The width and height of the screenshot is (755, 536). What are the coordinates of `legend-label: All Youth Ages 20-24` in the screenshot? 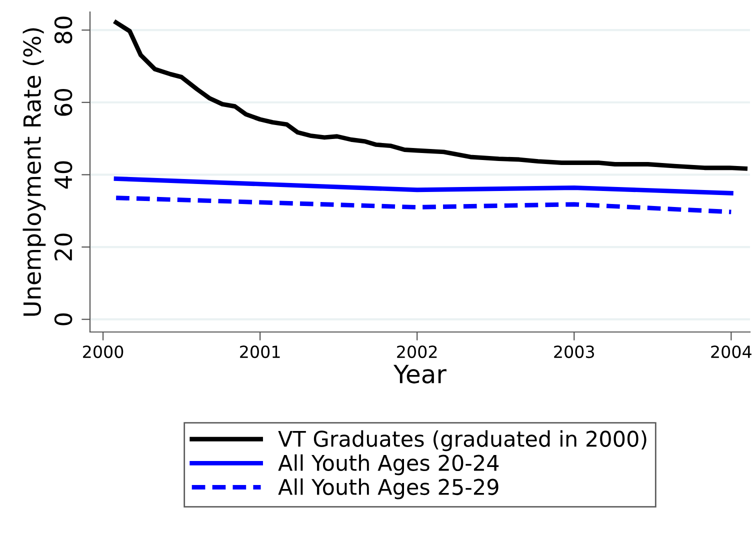 It's located at (388, 465).